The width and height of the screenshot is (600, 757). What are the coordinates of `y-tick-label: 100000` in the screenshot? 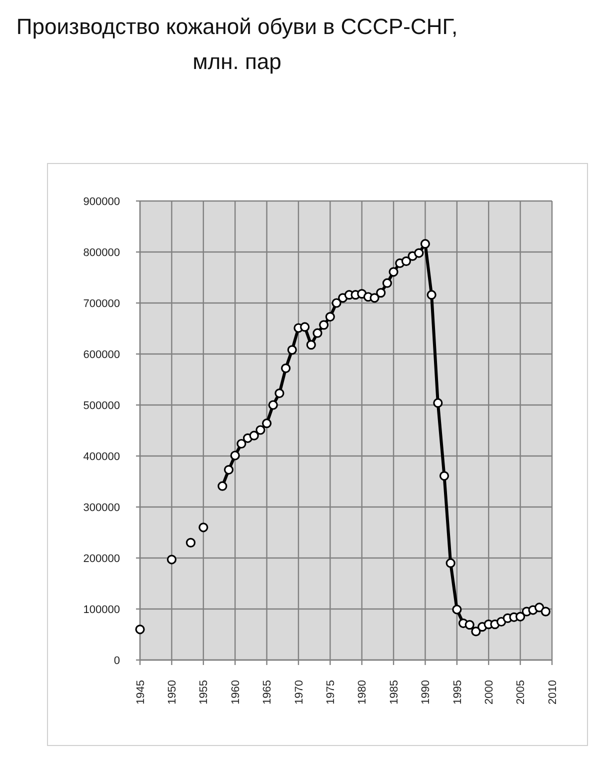 It's located at (101, 610).